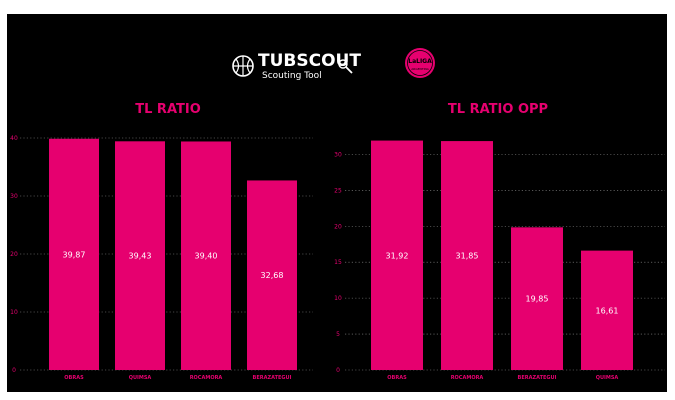  I want to click on y-axis-ticks: 0 5 10 15 20 25 30, so click(338, 262).